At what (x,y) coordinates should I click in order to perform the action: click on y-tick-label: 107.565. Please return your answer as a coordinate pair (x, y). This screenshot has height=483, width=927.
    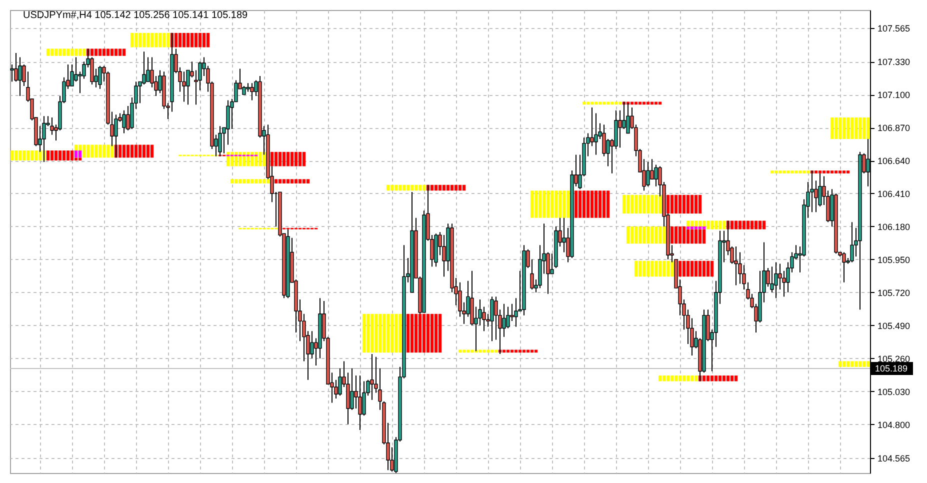
    Looking at the image, I should click on (894, 28).